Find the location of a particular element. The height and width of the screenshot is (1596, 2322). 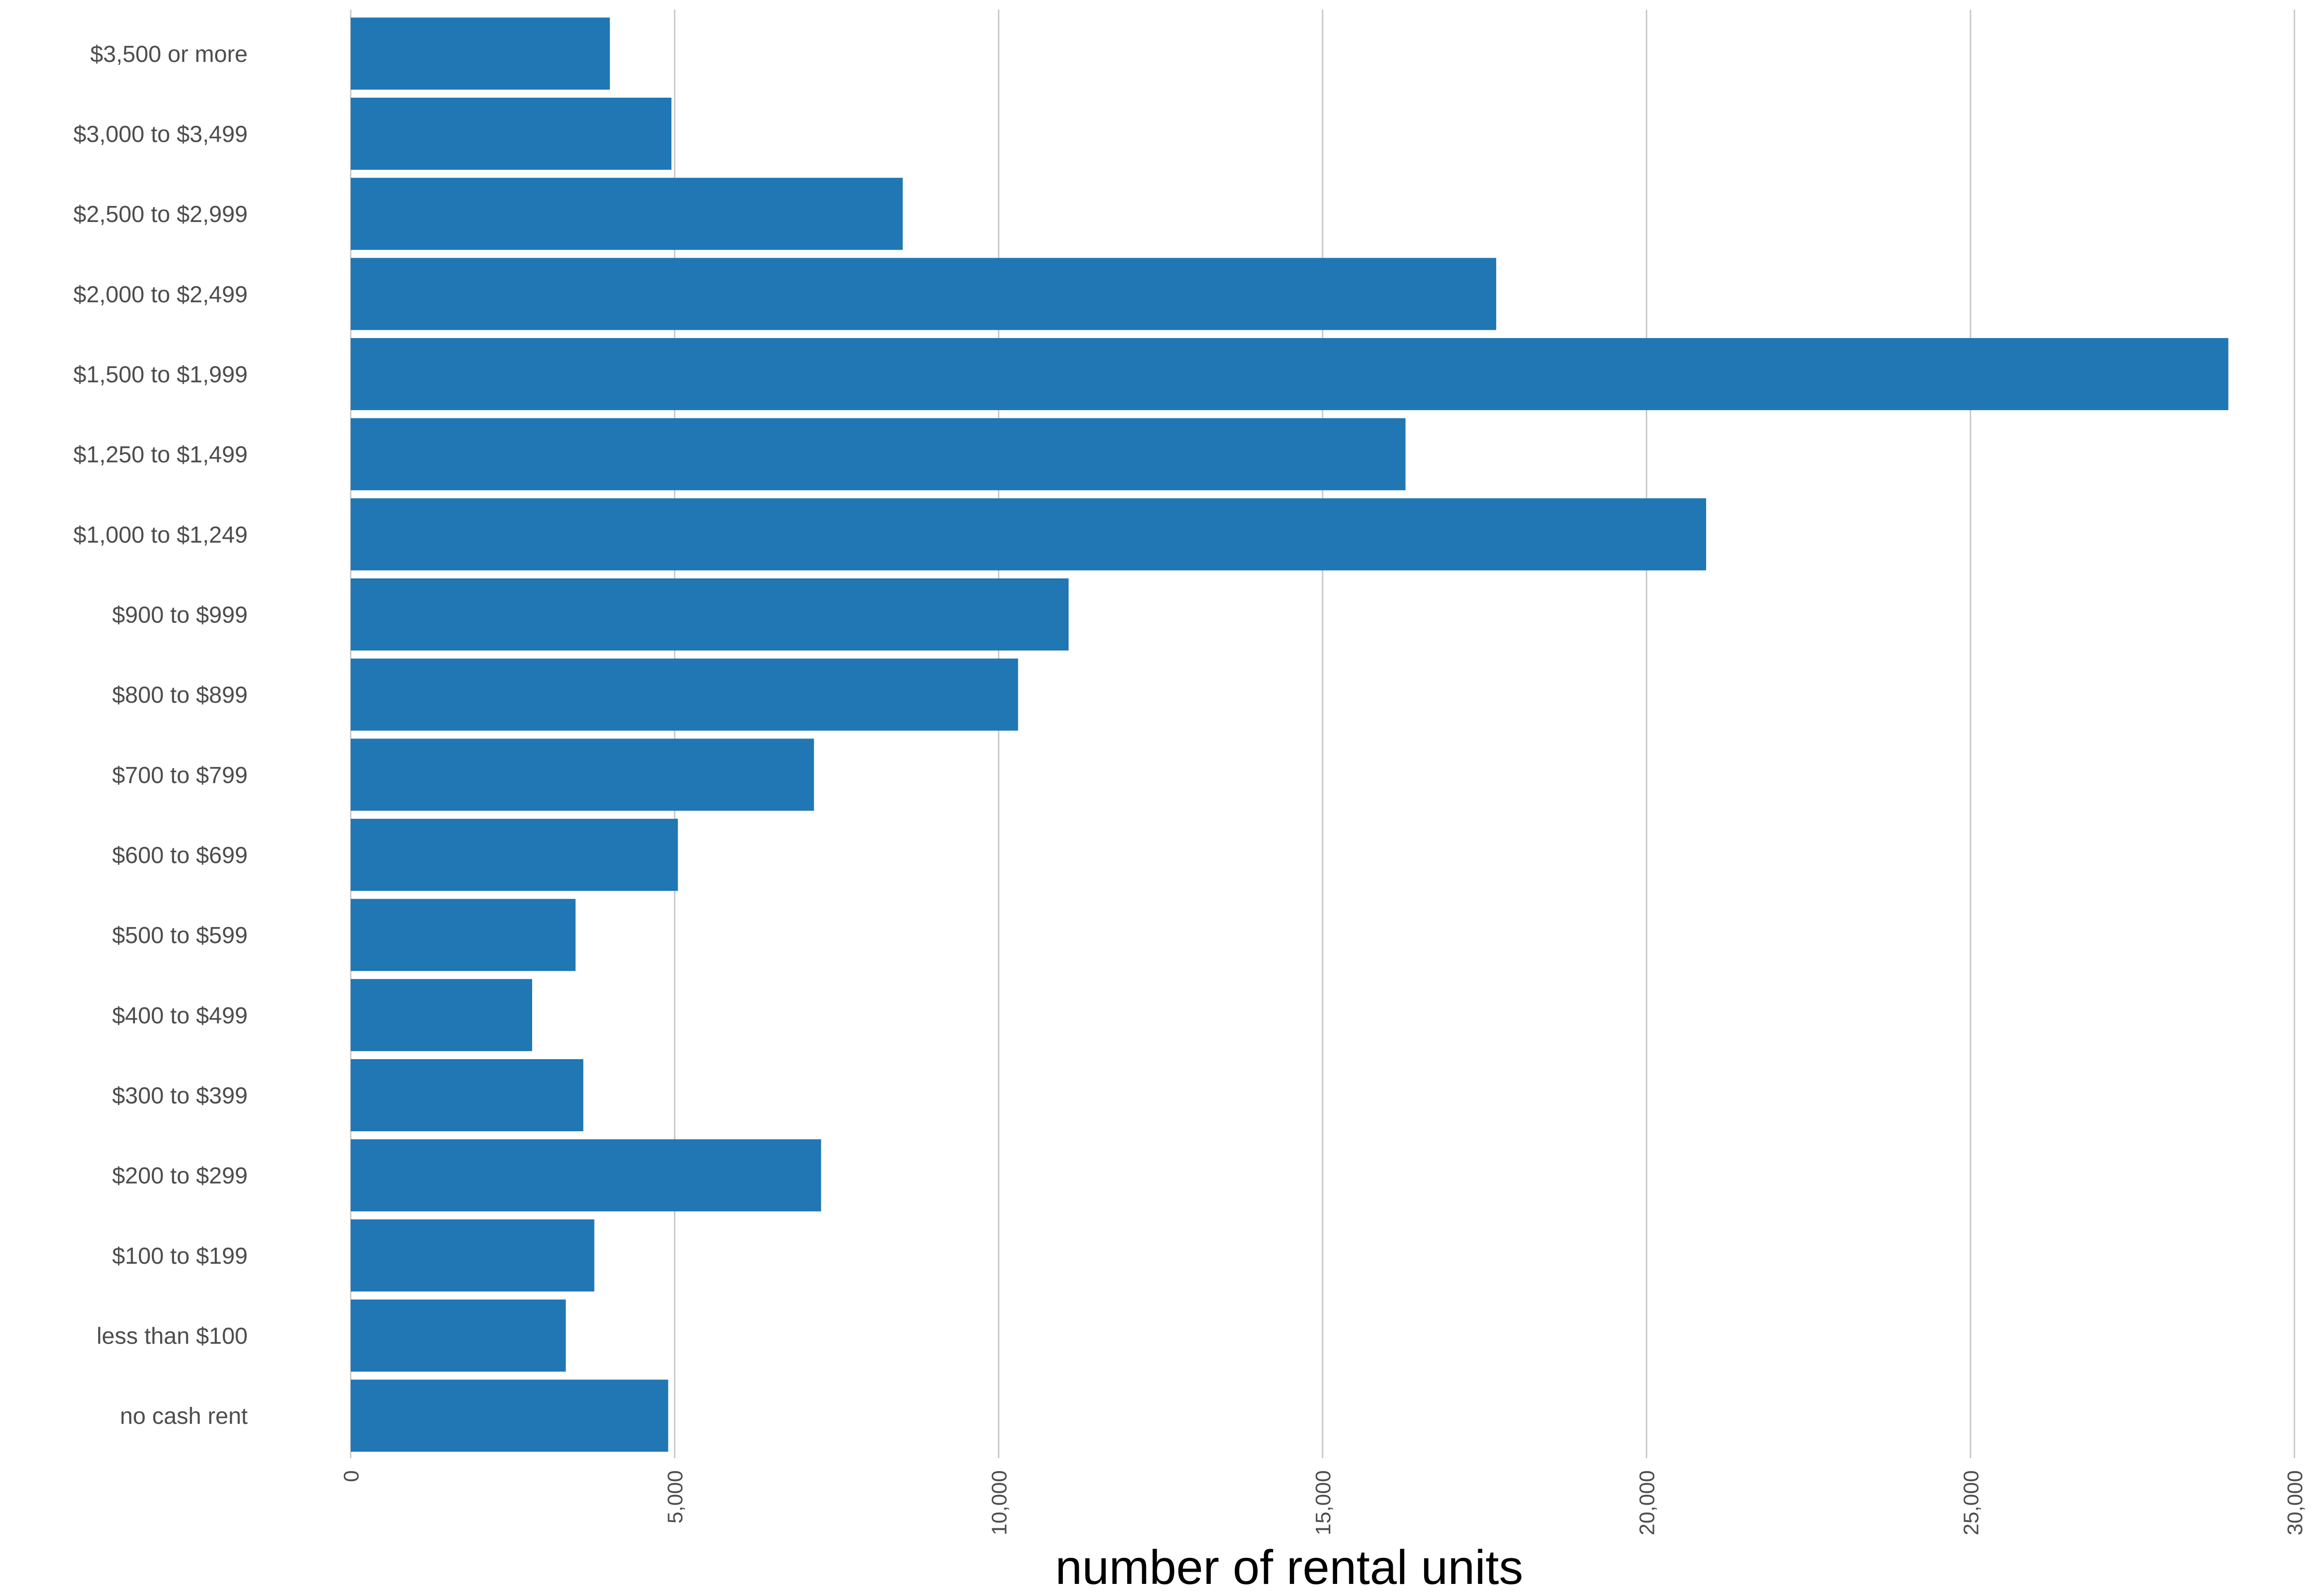

x-tick-label: 0 is located at coordinates (351, 1476).